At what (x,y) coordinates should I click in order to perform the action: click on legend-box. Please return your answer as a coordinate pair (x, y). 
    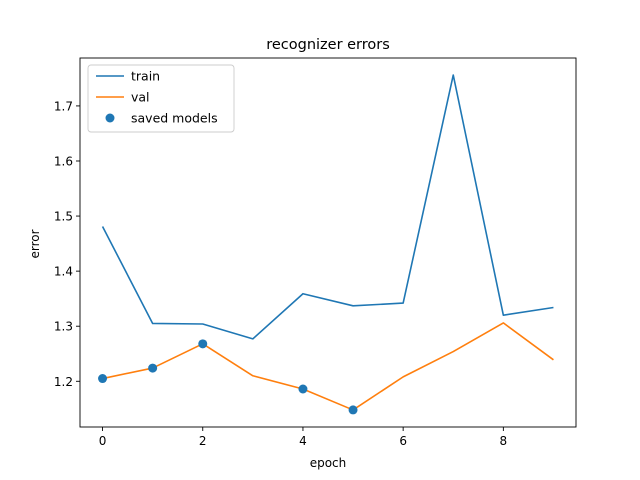
    Looking at the image, I should click on (161, 98).